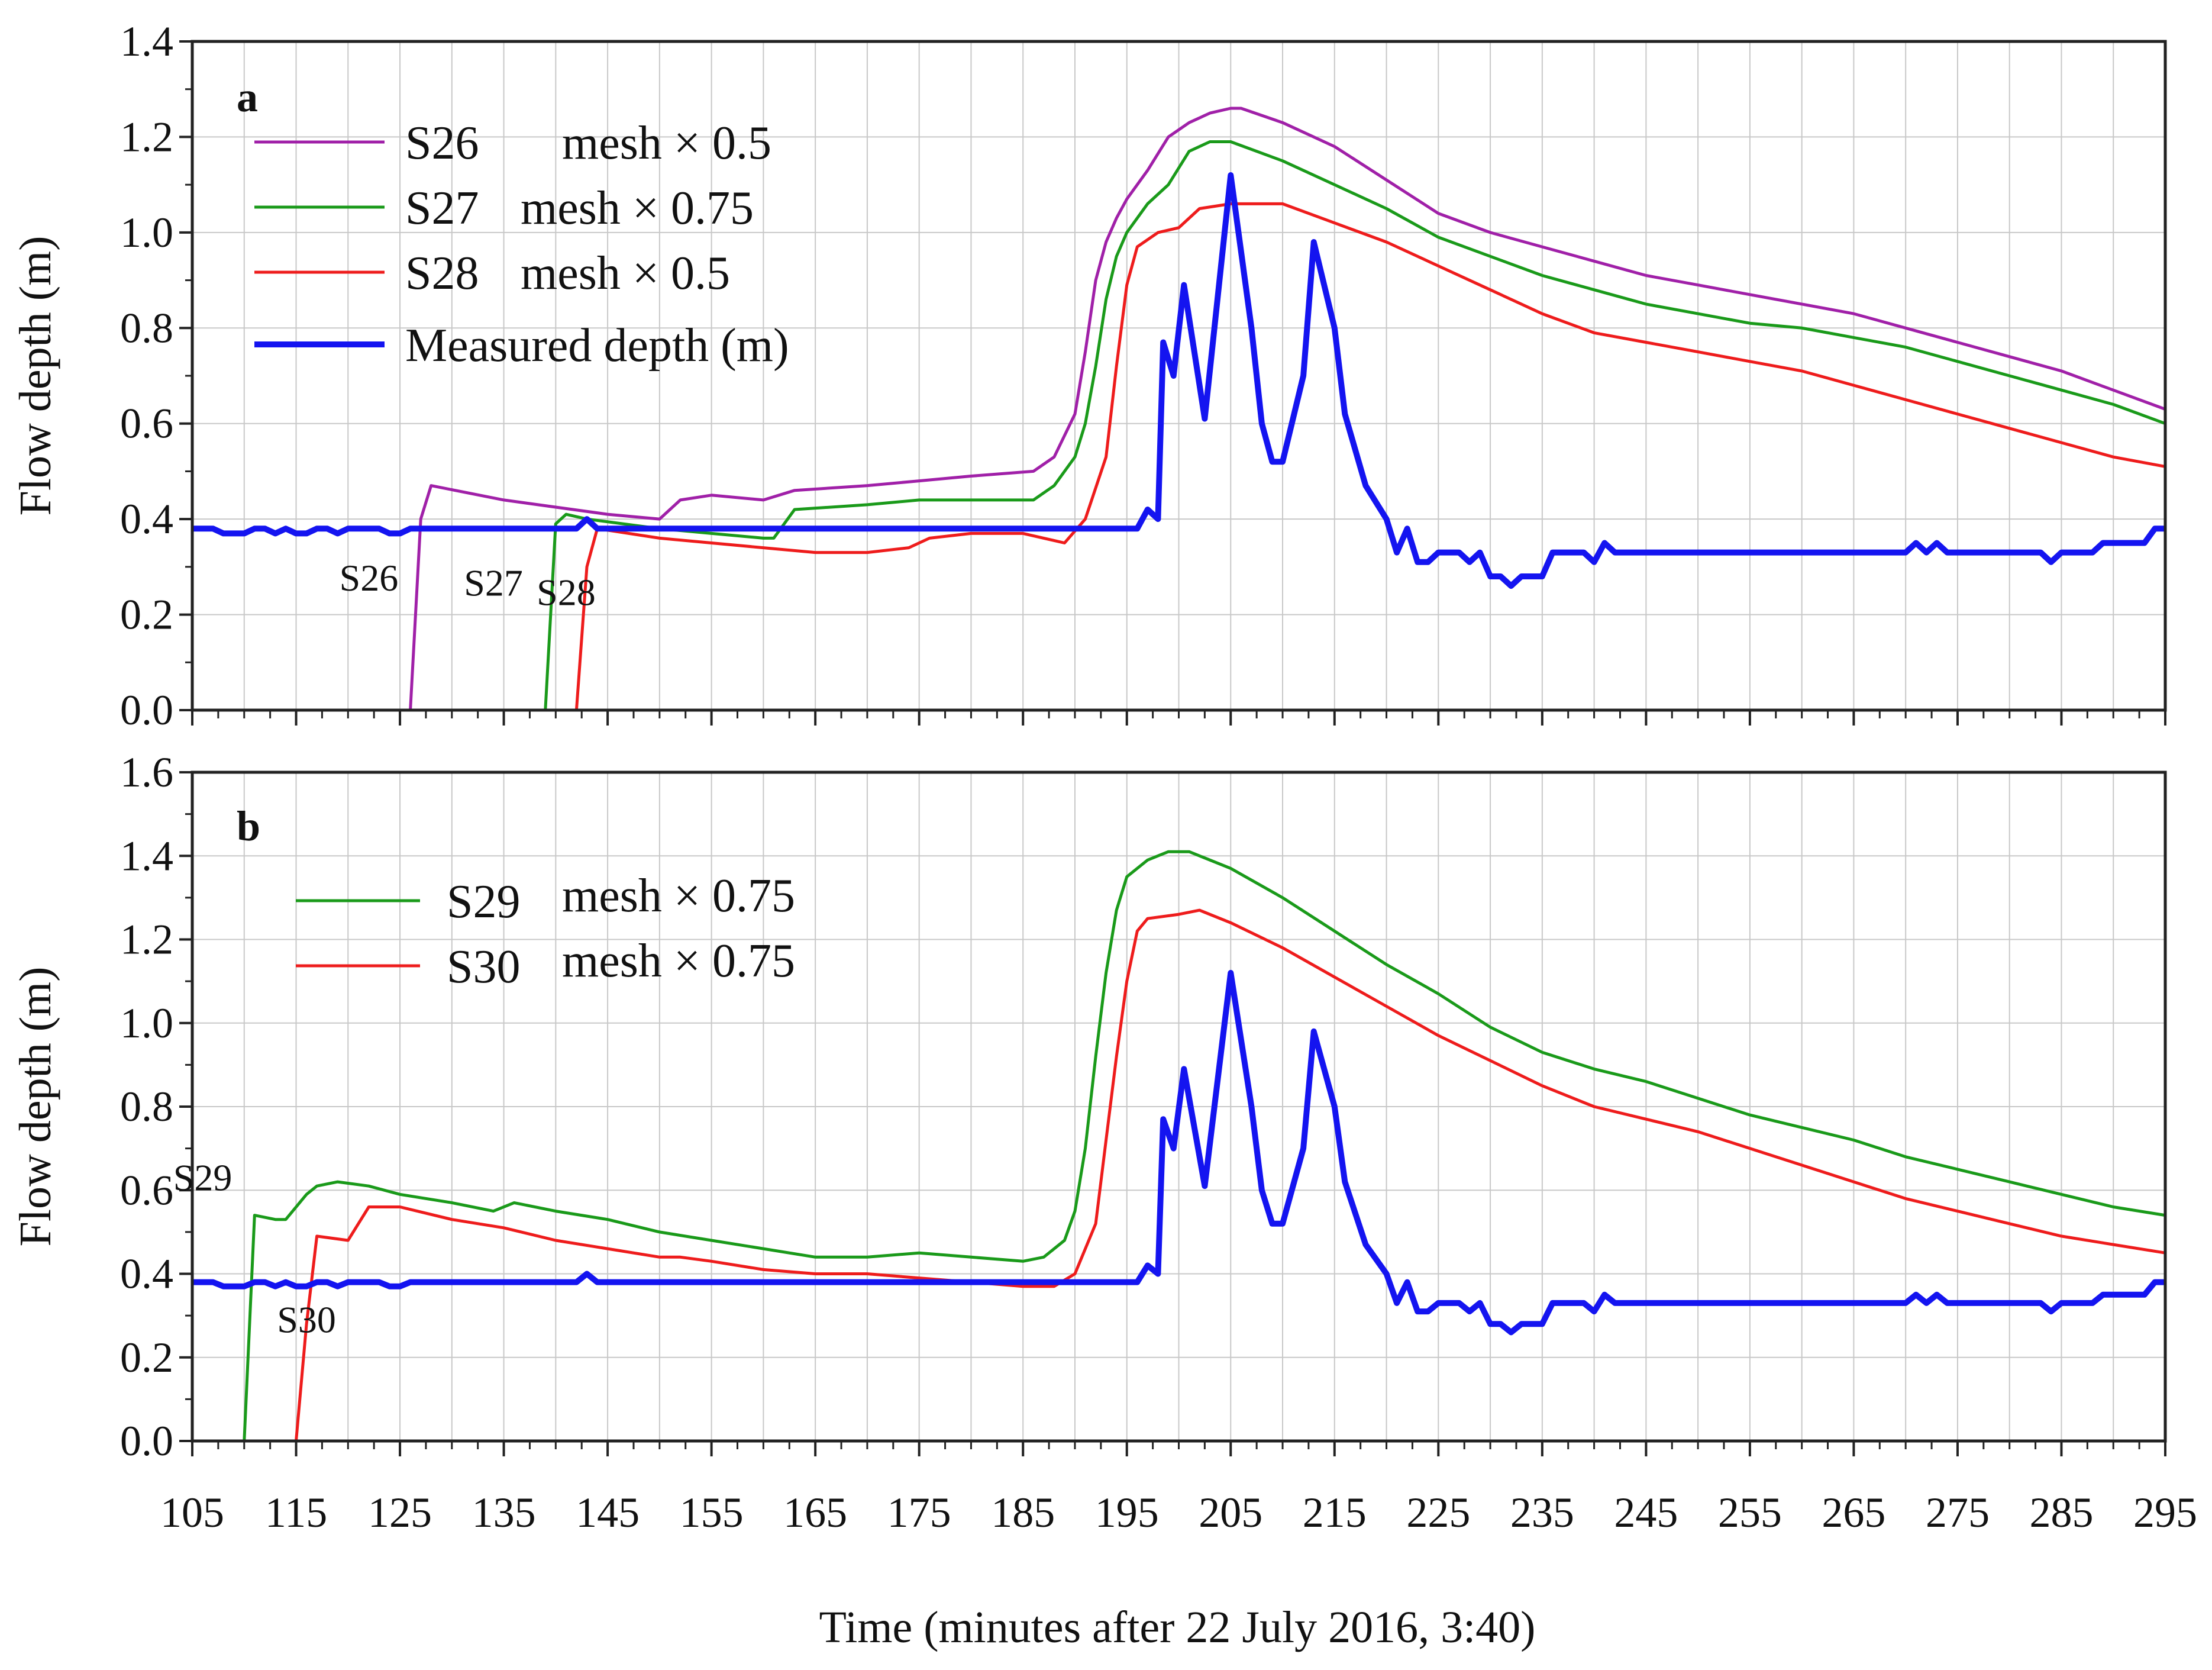 The height and width of the screenshot is (1670, 2212). I want to click on curve-label-s27: S27, so click(493, 583).